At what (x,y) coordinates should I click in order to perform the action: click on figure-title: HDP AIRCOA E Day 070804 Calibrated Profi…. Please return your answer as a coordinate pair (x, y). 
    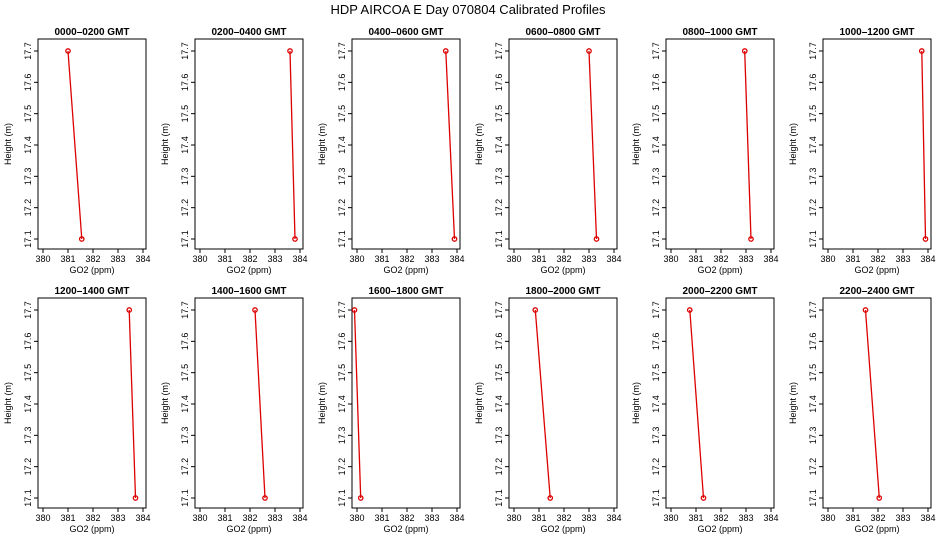
    Looking at the image, I should click on (468, 9).